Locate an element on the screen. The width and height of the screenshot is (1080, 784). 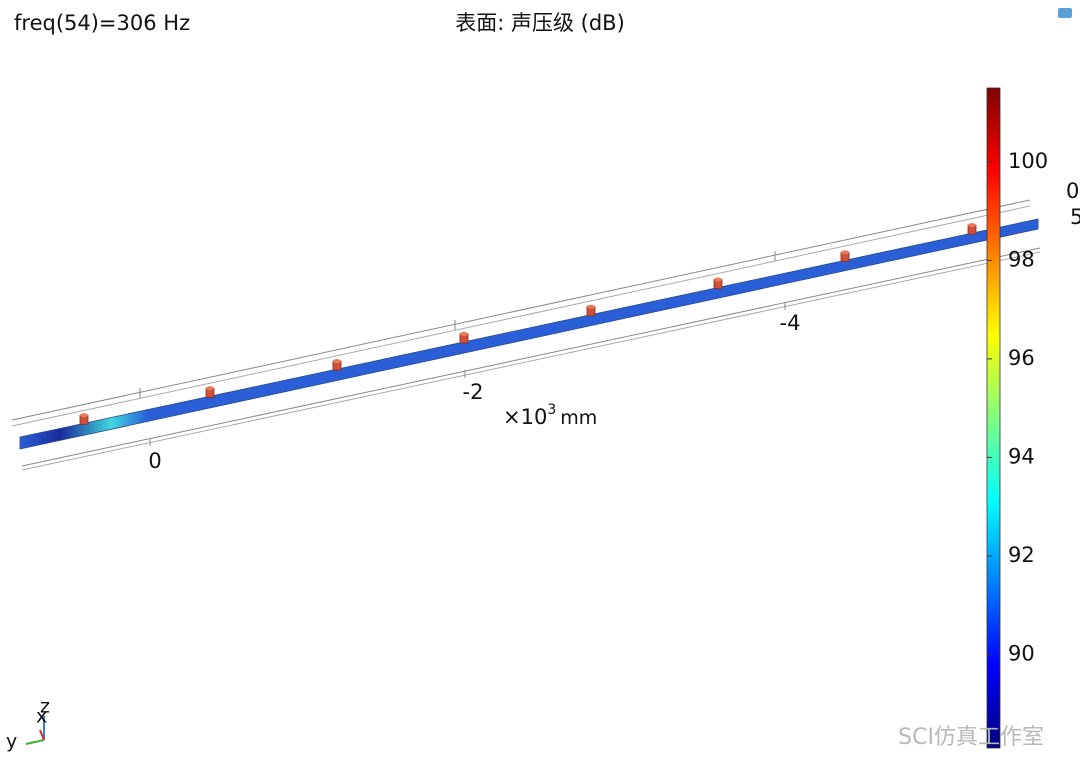
colorbar-ticks: 90 92 94 96 98 100 is located at coordinates (1017, 407).